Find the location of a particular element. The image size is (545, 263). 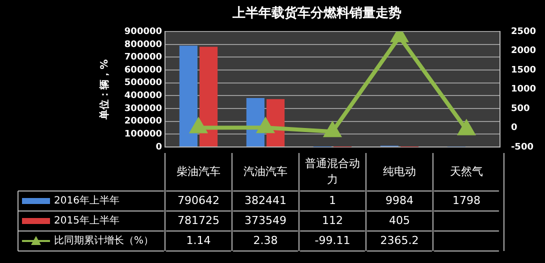

legend-label: 2016年上半年 is located at coordinates (87, 200).